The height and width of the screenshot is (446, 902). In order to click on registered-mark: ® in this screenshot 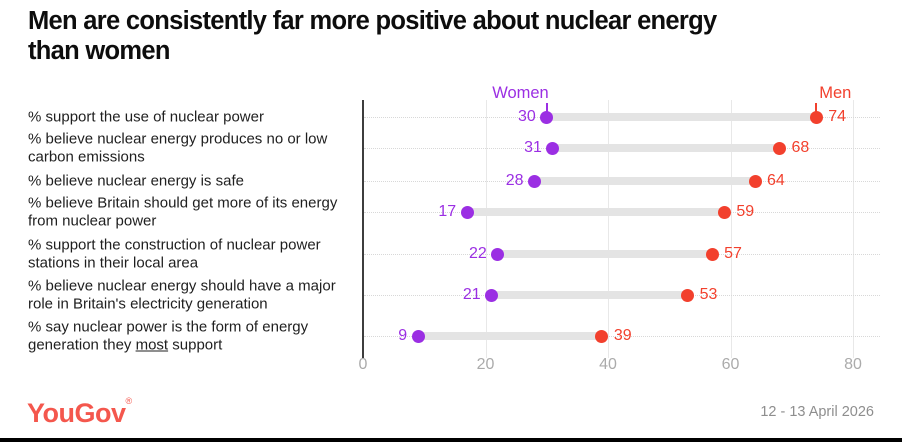, I will do `click(129, 401)`.